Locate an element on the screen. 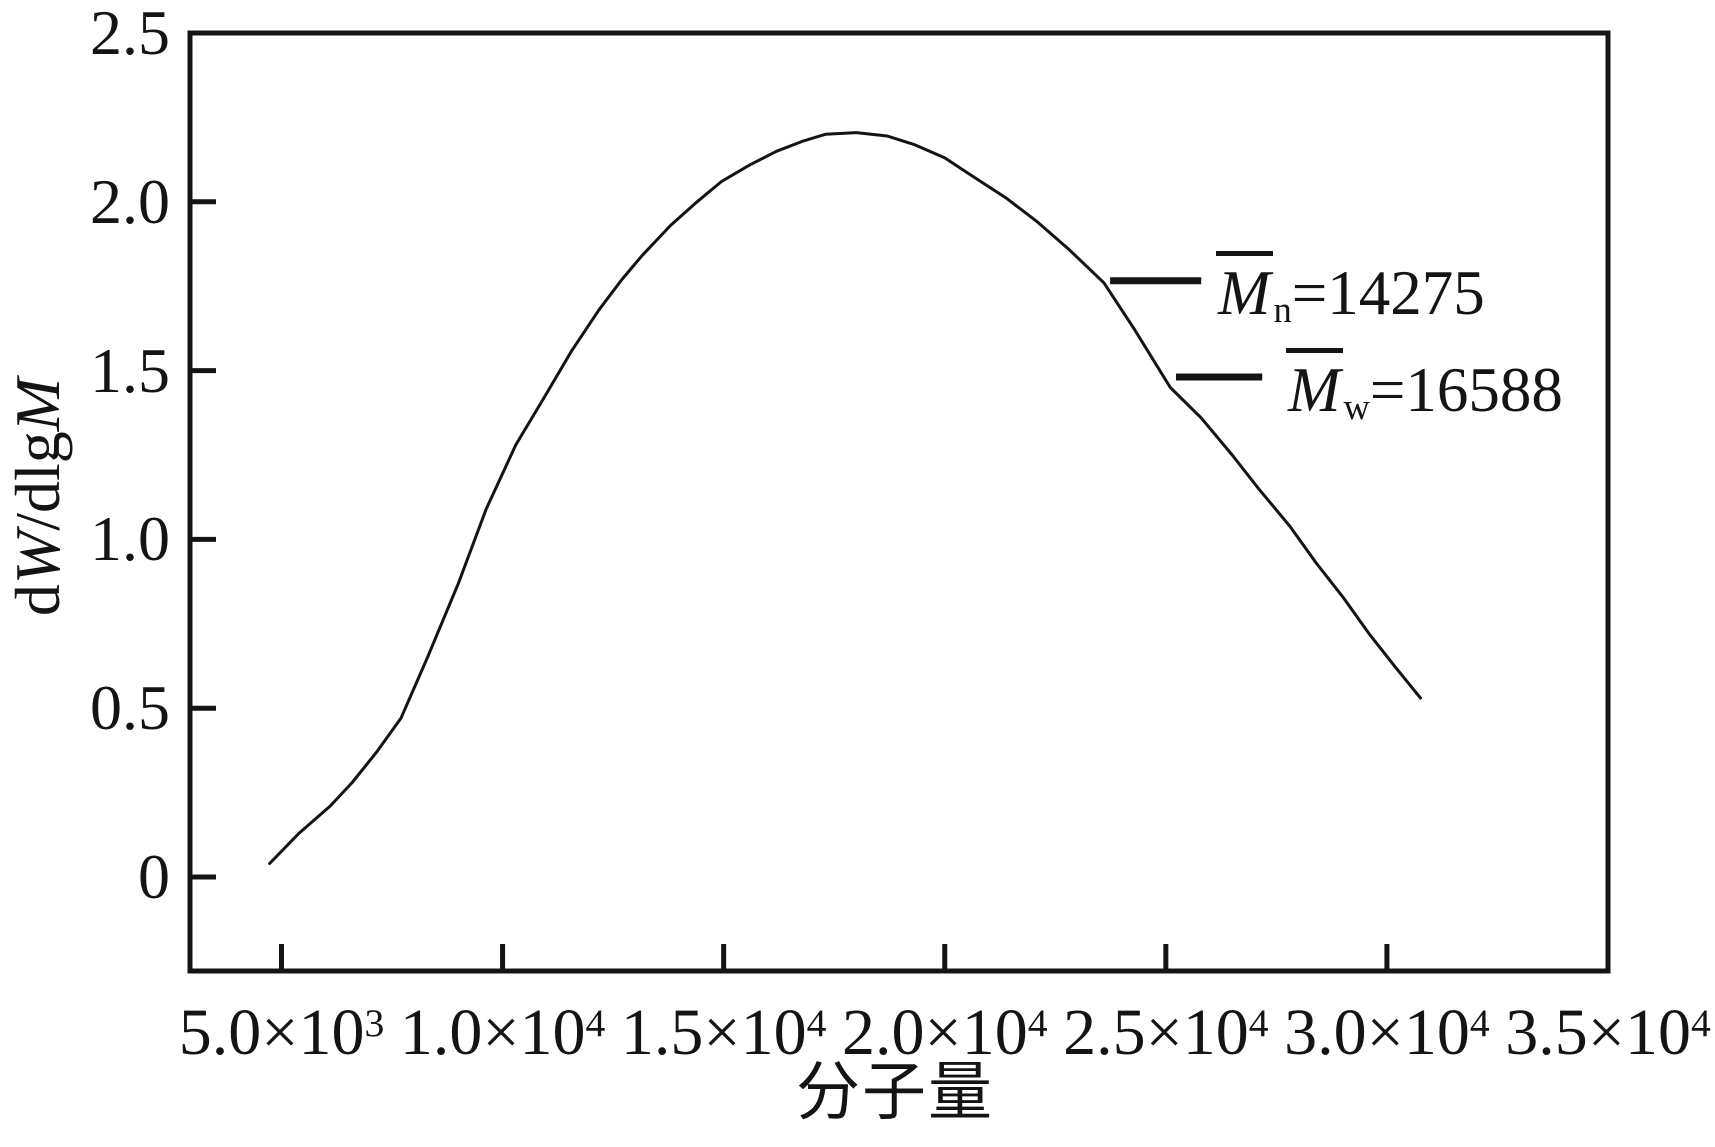 This screenshot has width=1715, height=1147. mn-symbol: M is located at coordinates (1245, 289).